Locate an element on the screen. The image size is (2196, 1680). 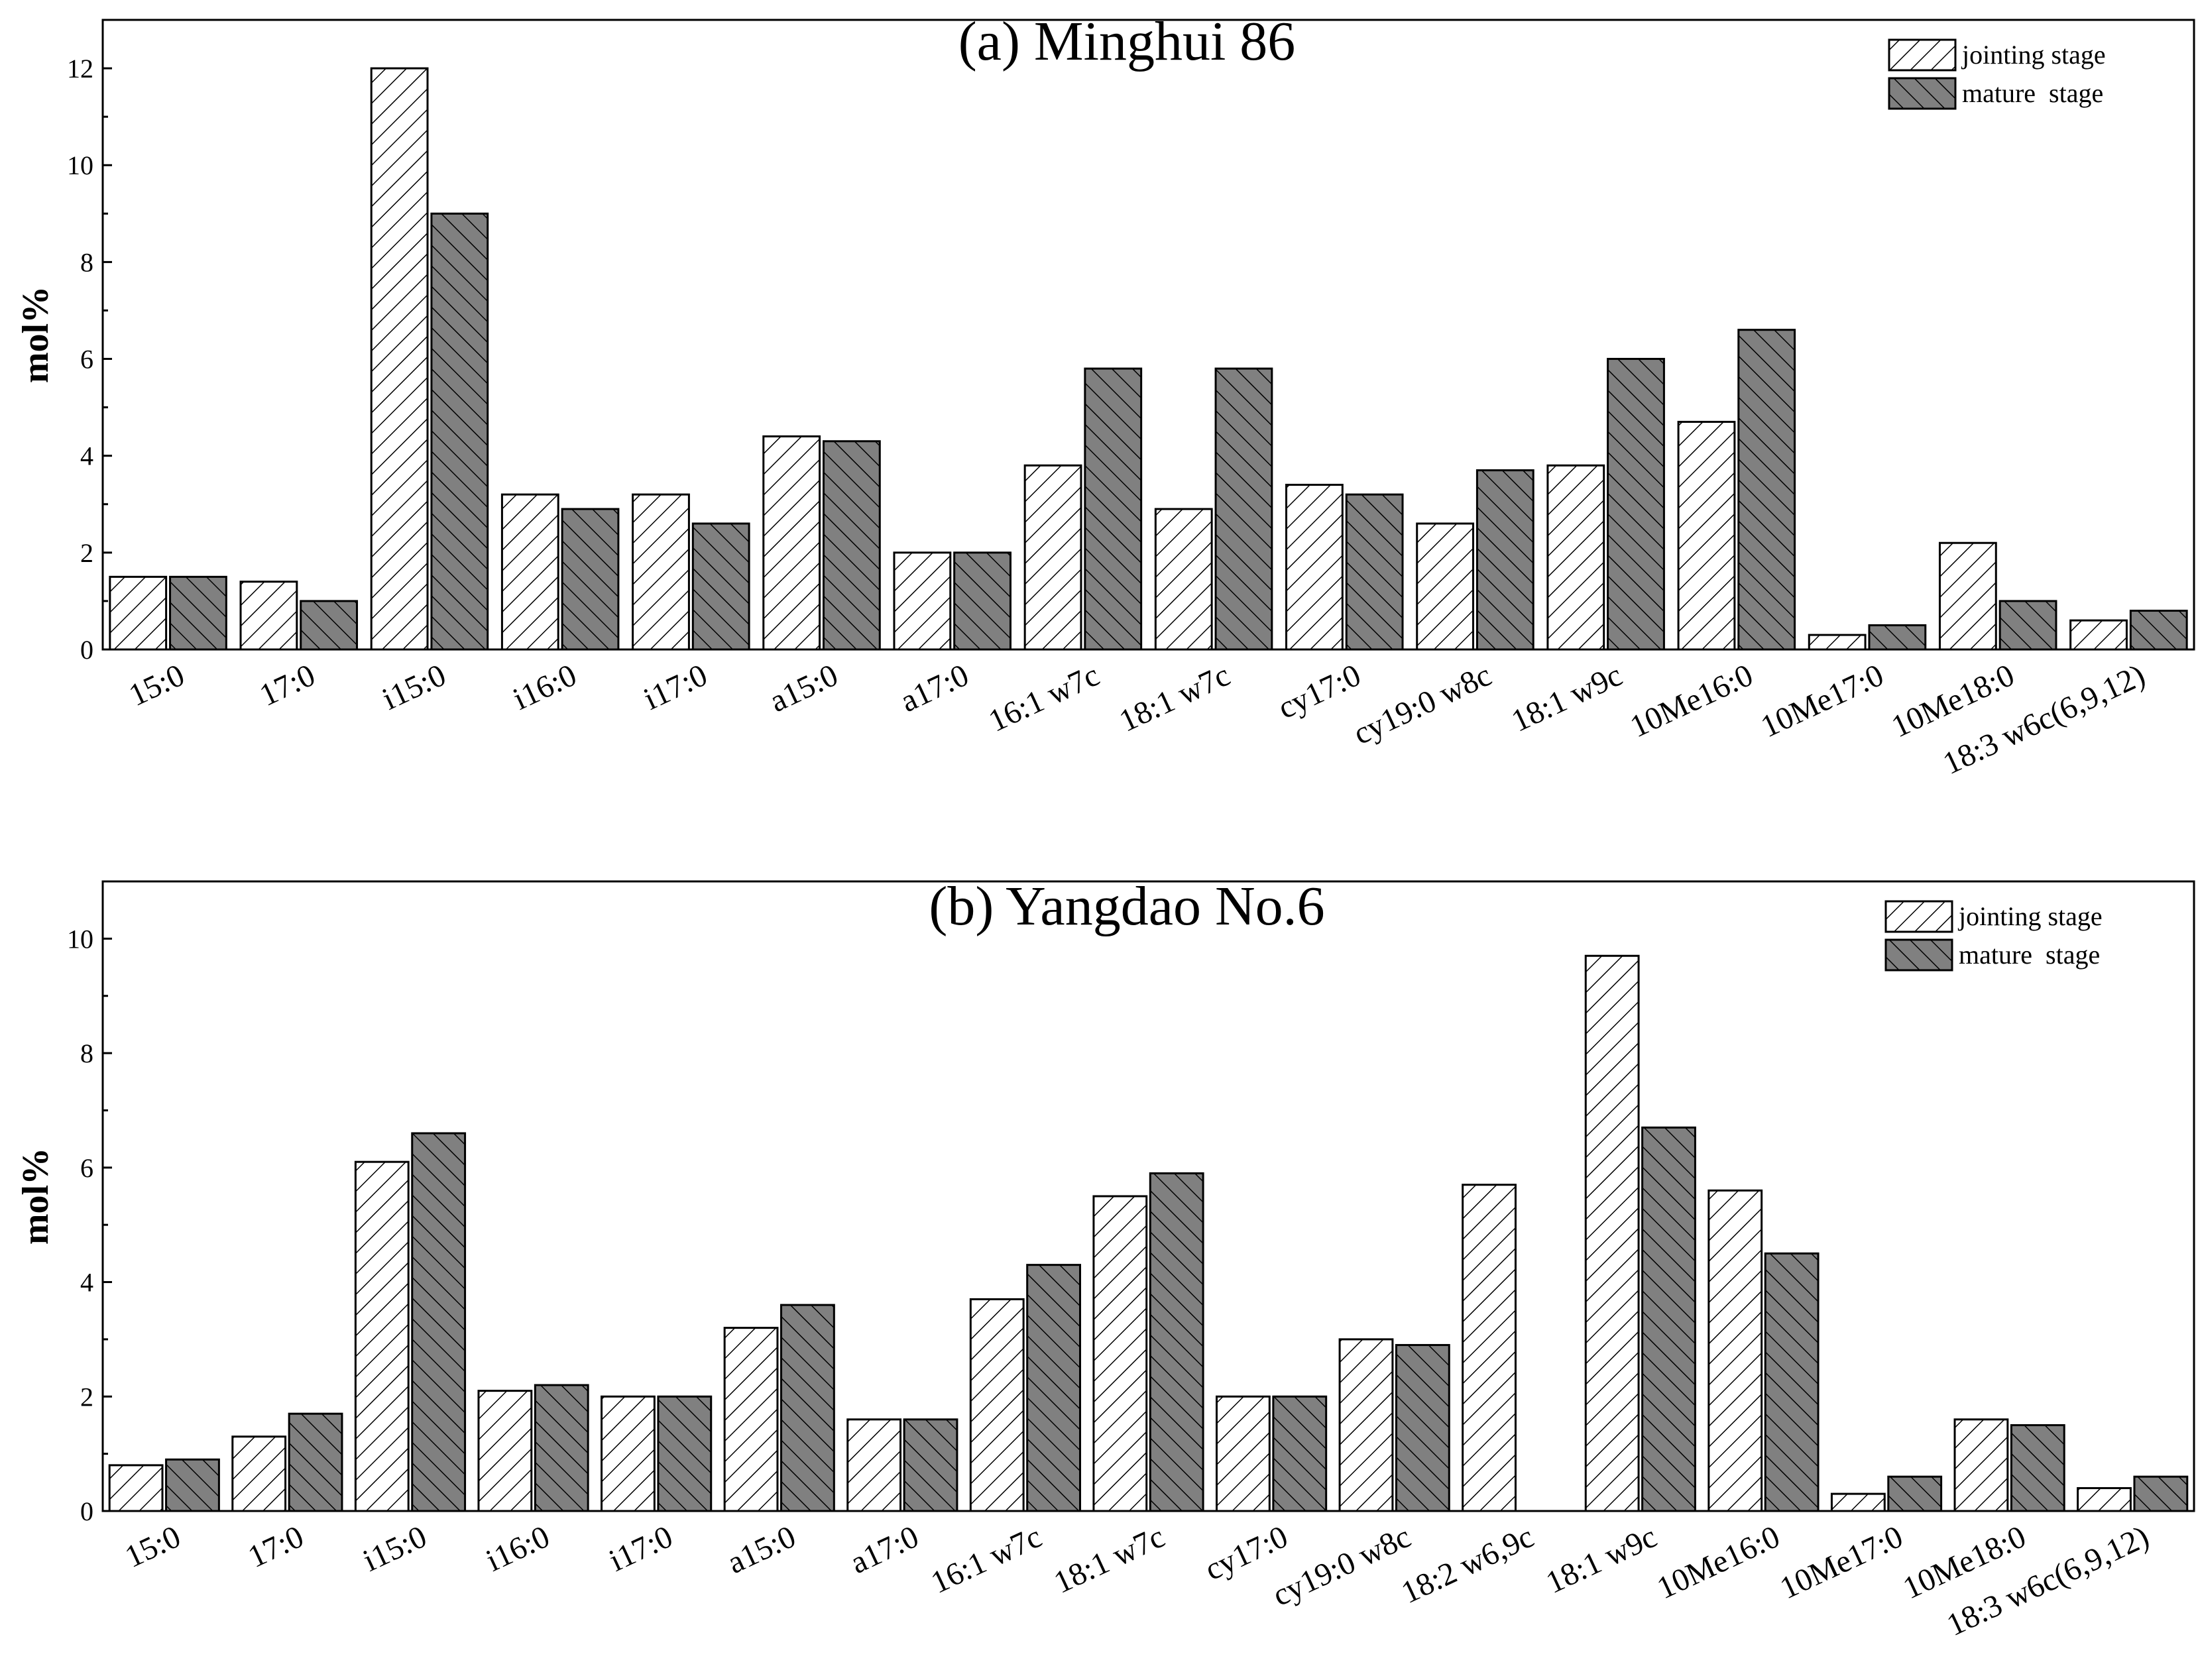
x-tick-label: 18:2 w6,9c is located at coordinates (1467, 1565).